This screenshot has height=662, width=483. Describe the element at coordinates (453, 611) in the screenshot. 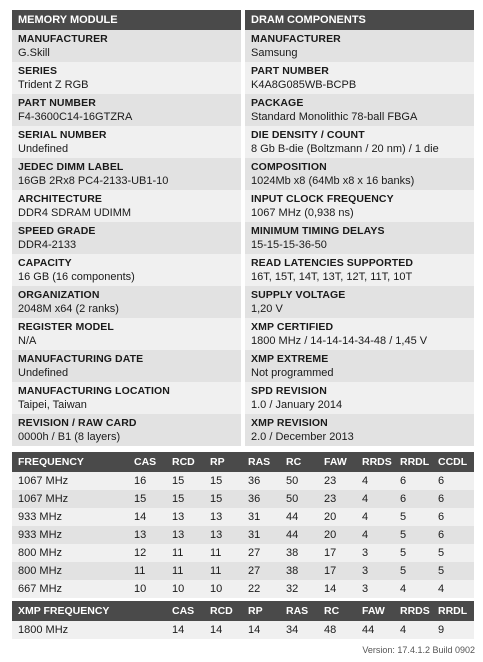

I see `xmp-table-column-header: RRDL` at that location.